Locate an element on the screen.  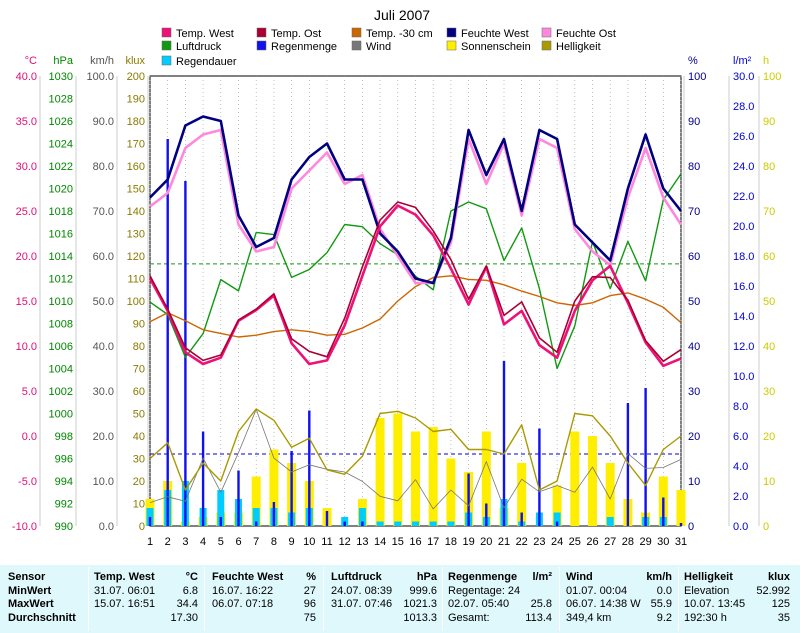
pressure-tick-label: 998 is located at coordinates (64, 437).